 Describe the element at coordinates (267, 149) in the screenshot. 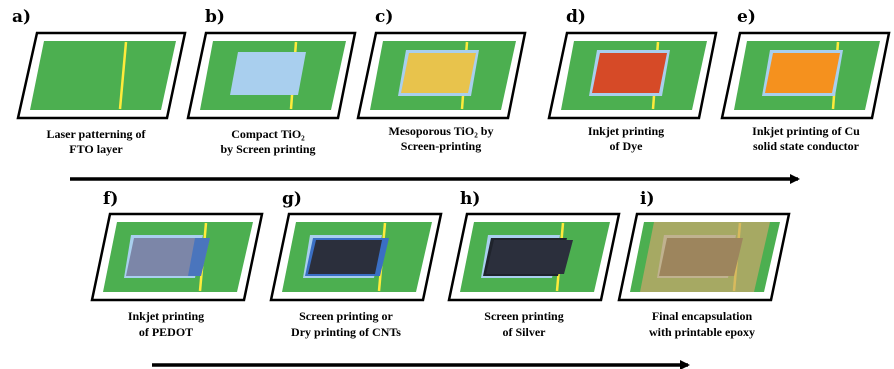

I see `step-b-caption-line2: by Screen printing` at that location.